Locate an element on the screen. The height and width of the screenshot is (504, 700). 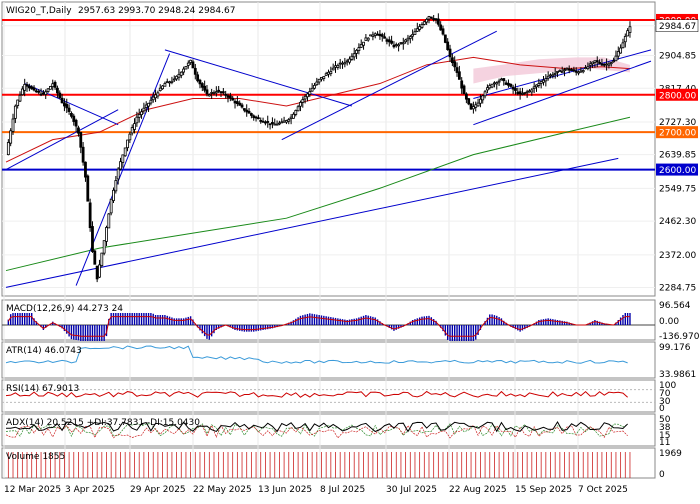
subpanel-tick-label: 96.564 is located at coordinates (675, 306).